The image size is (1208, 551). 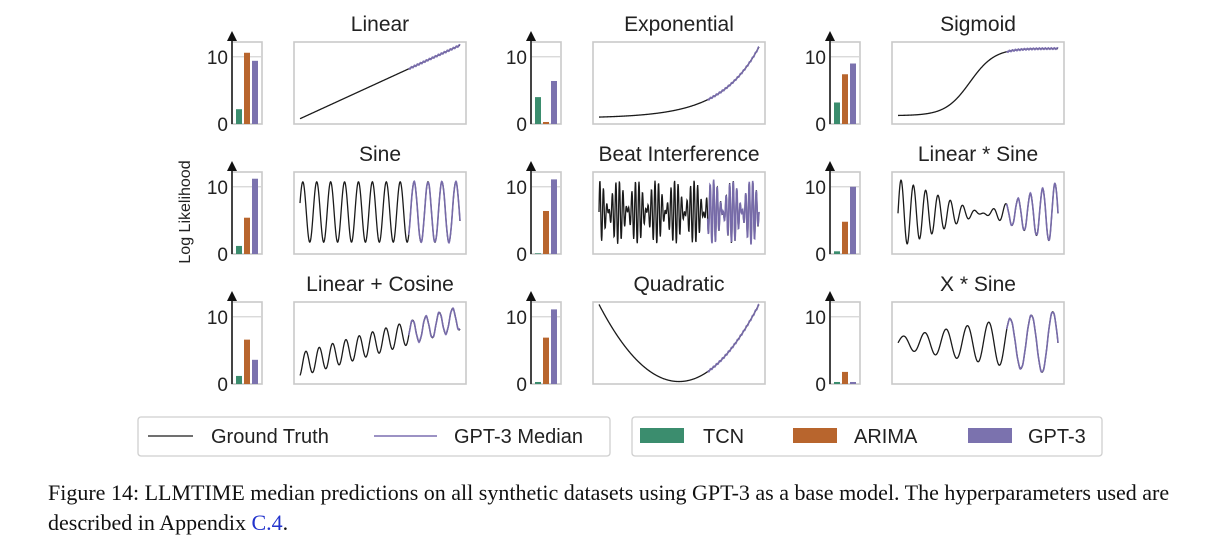 I want to click on panel-title: Sigmoid, so click(x=978, y=24).